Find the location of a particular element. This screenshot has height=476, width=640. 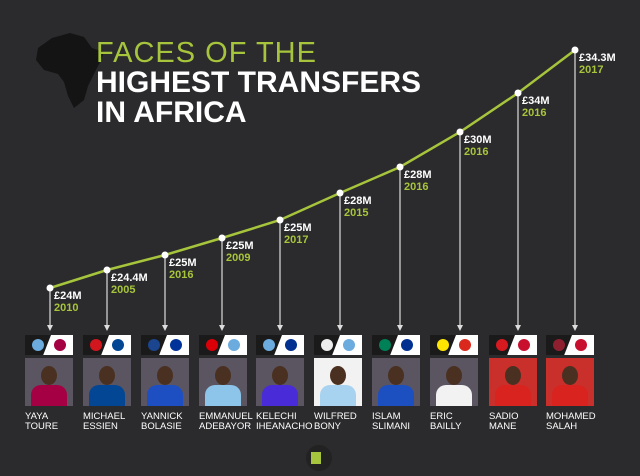

player-name: YANNICK BOLASIE is located at coordinates (171, 422).